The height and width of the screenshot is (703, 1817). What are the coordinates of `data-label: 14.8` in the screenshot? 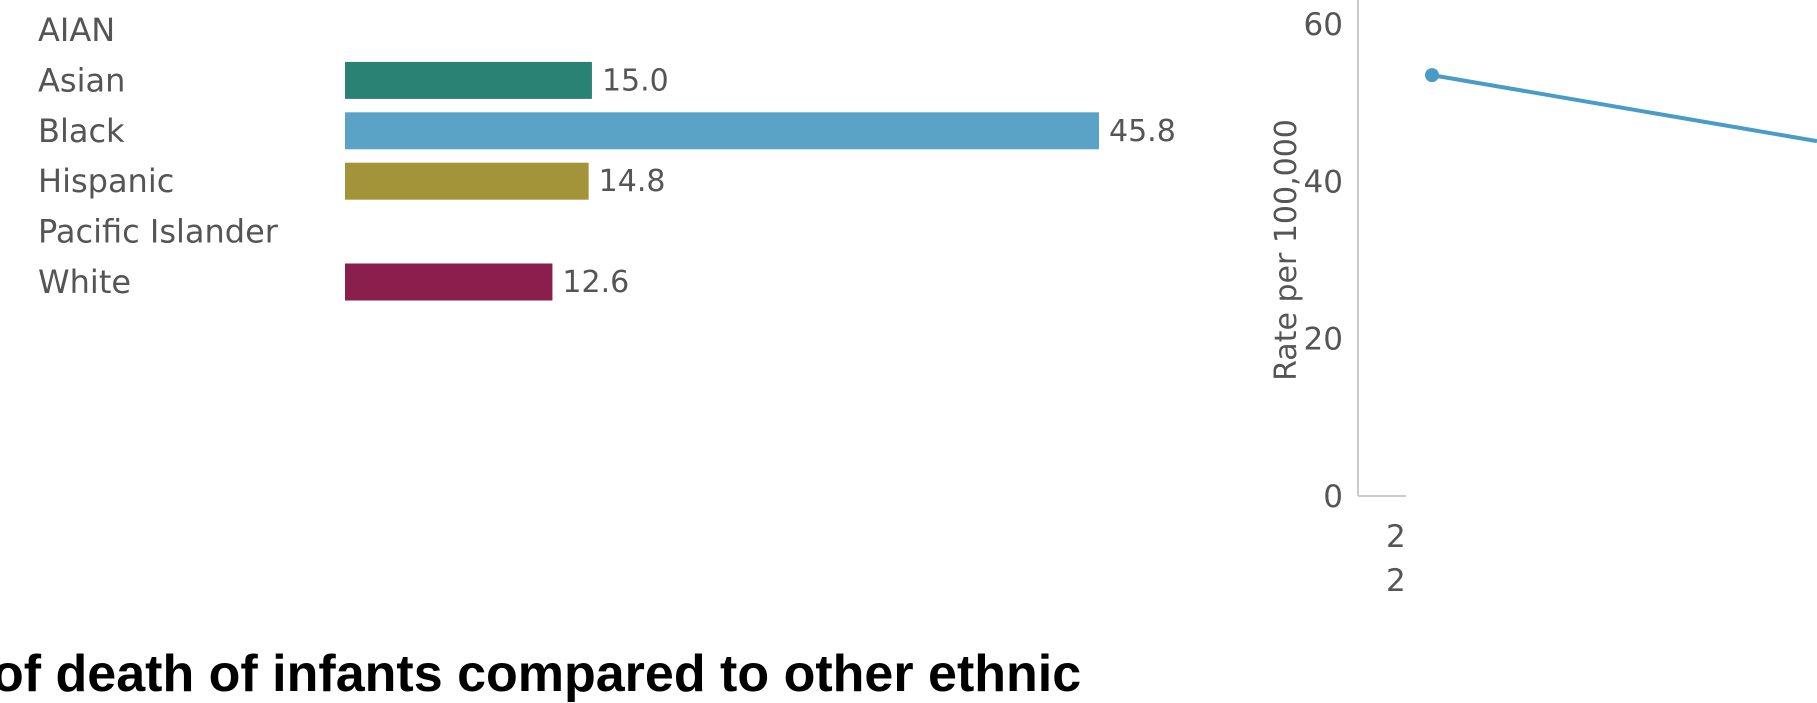 It's located at (632, 181).